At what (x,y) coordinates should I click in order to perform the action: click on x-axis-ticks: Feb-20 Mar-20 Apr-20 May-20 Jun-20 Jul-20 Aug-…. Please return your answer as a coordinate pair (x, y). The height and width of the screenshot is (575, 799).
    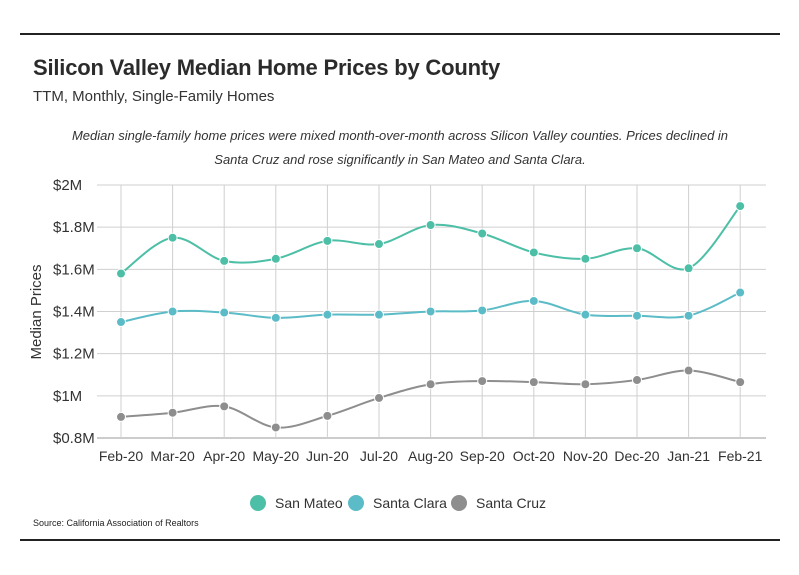
    Looking at the image, I should click on (431, 456).